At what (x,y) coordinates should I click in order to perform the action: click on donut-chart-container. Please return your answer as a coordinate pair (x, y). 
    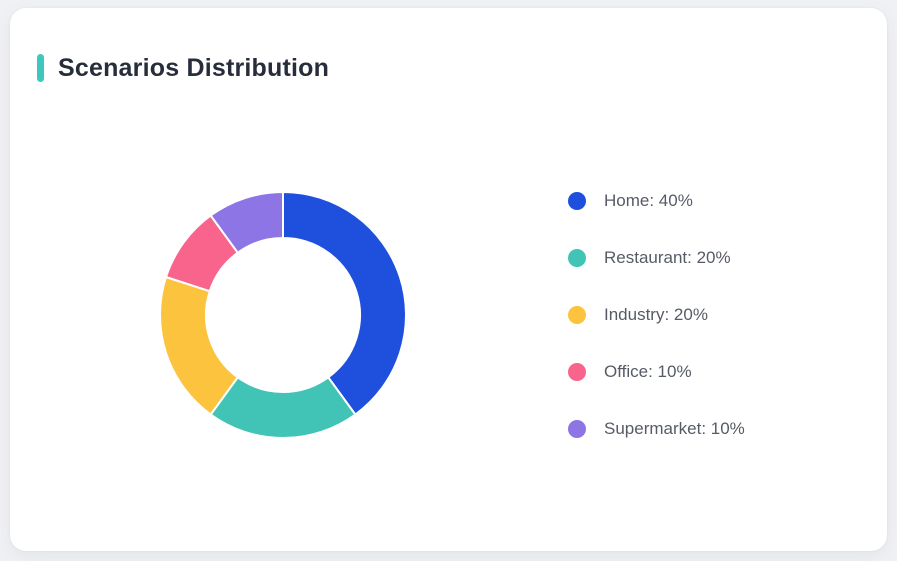
    Looking at the image, I should click on (283, 315).